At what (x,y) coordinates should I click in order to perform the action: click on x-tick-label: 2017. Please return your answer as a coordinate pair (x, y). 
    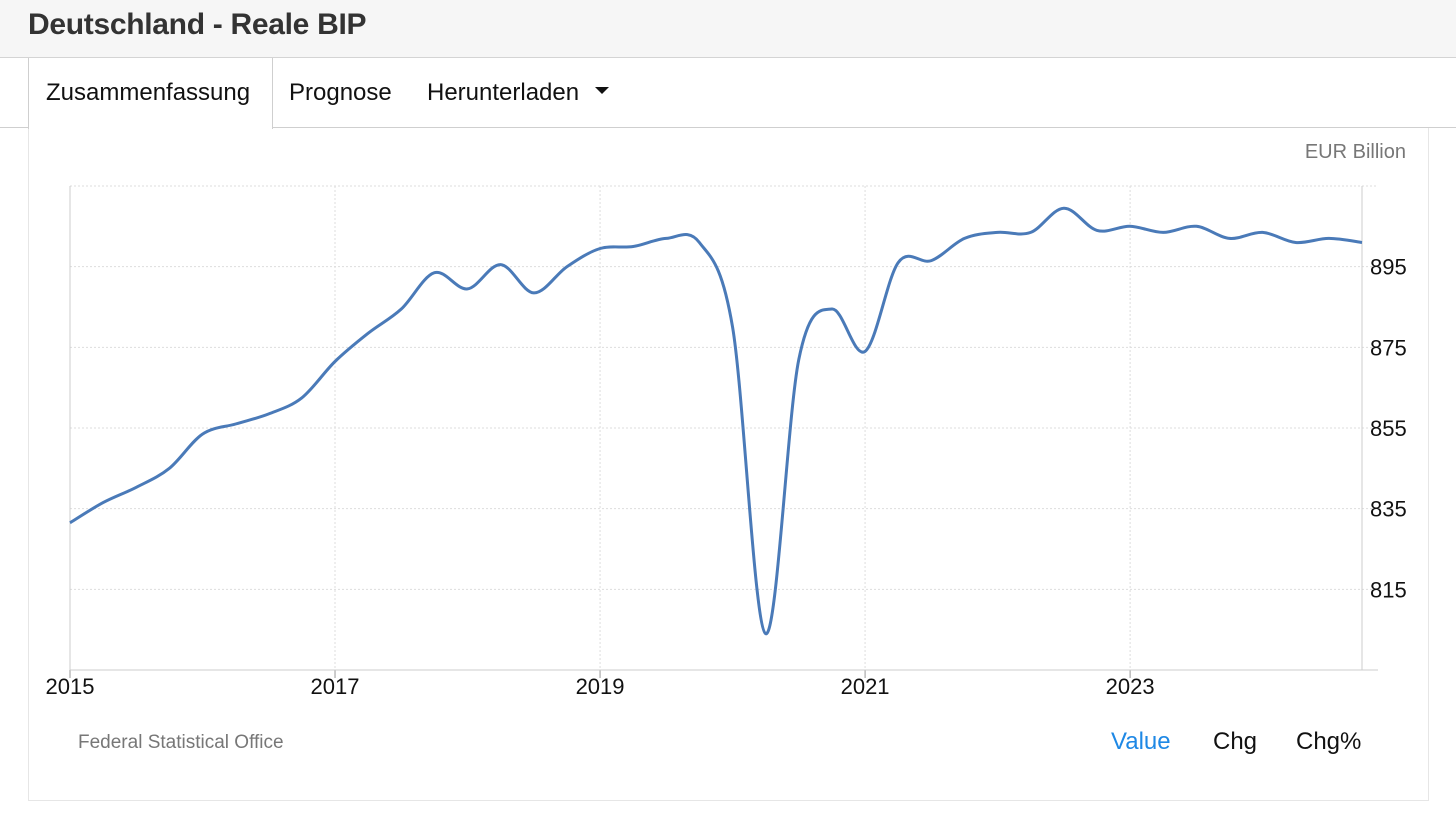
    Looking at the image, I should click on (335, 686).